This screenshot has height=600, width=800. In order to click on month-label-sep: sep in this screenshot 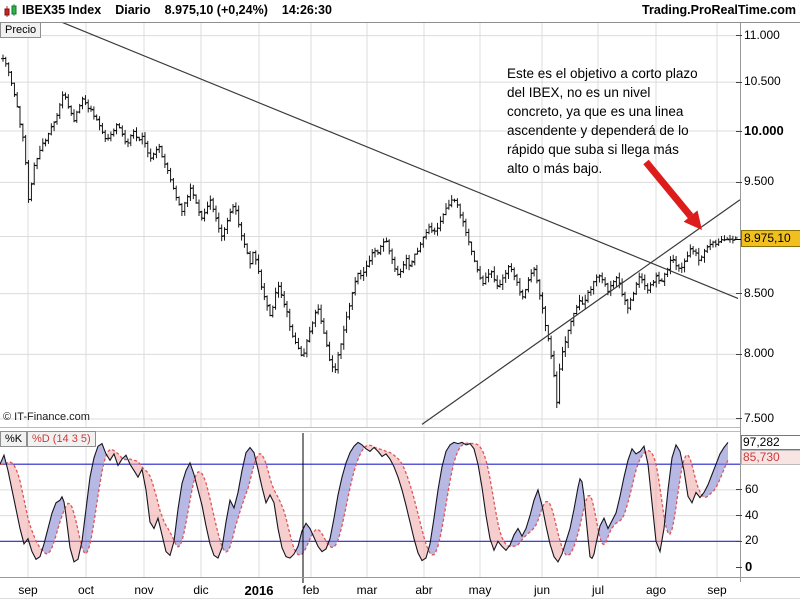, I will do `click(28, 590)`.